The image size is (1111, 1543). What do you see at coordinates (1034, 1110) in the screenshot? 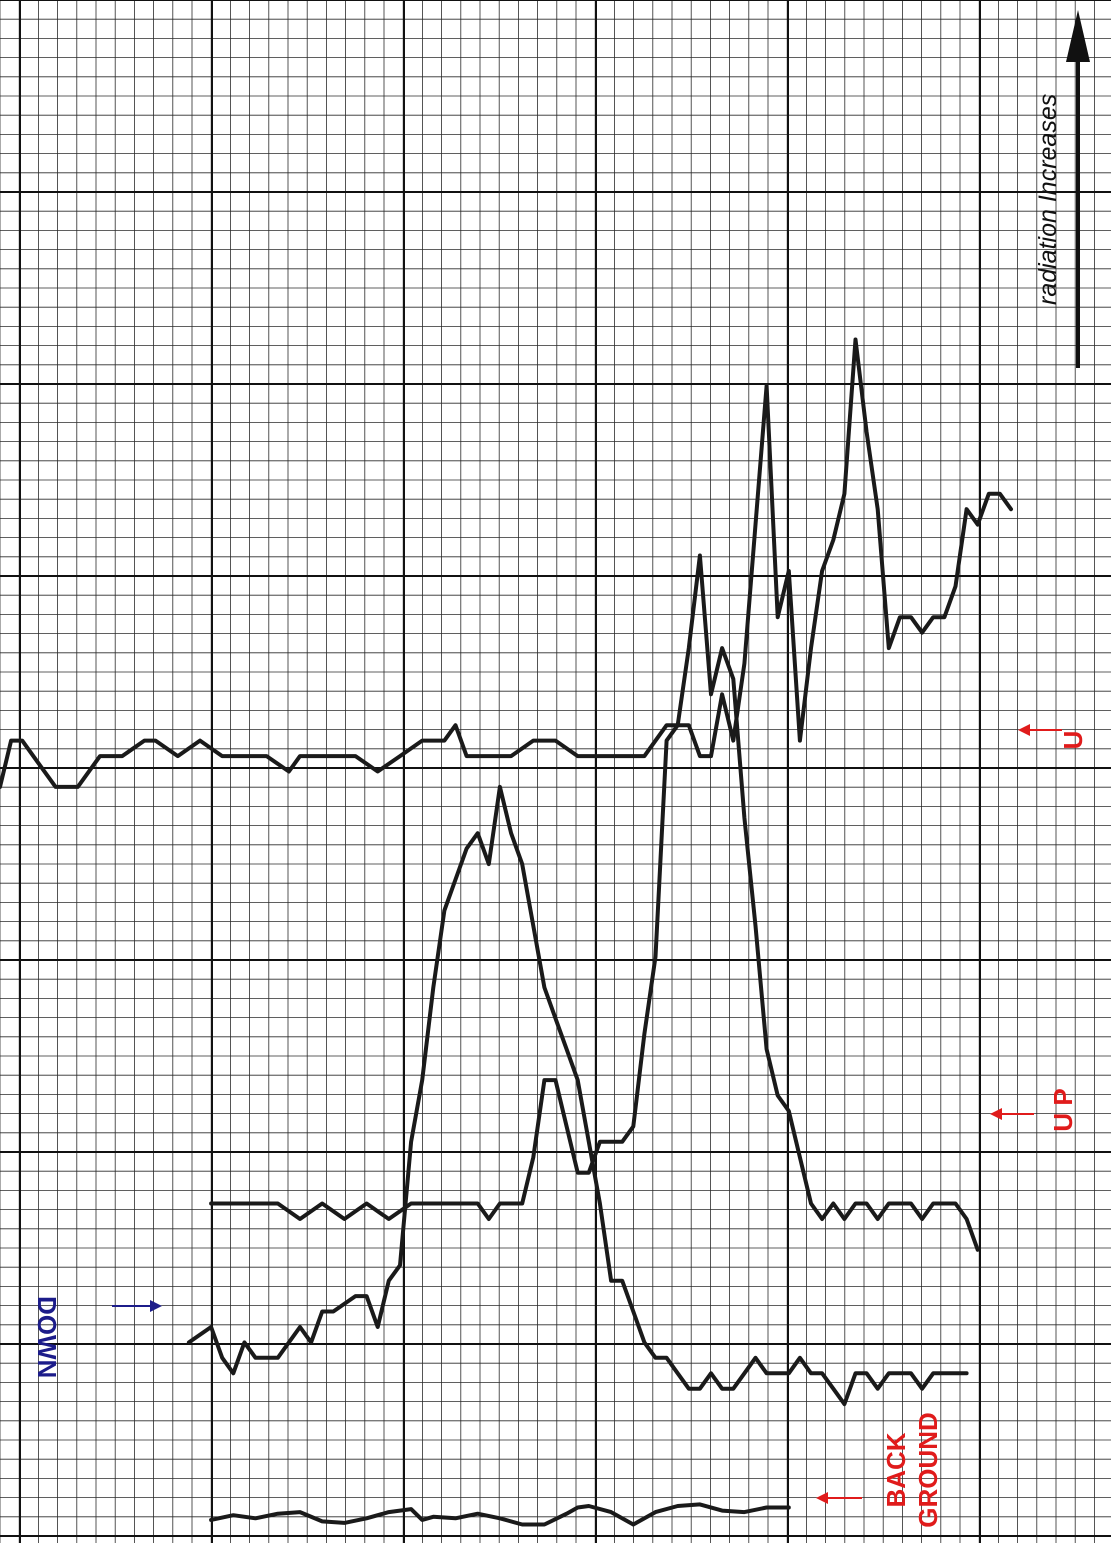
I see `up-marker: U P` at bounding box center [1034, 1110].